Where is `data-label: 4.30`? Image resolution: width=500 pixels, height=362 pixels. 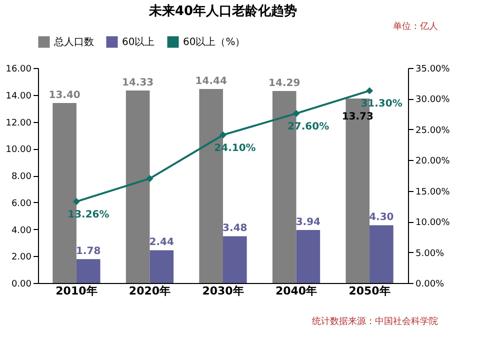 data-label: 4.30 is located at coordinates (381, 218).